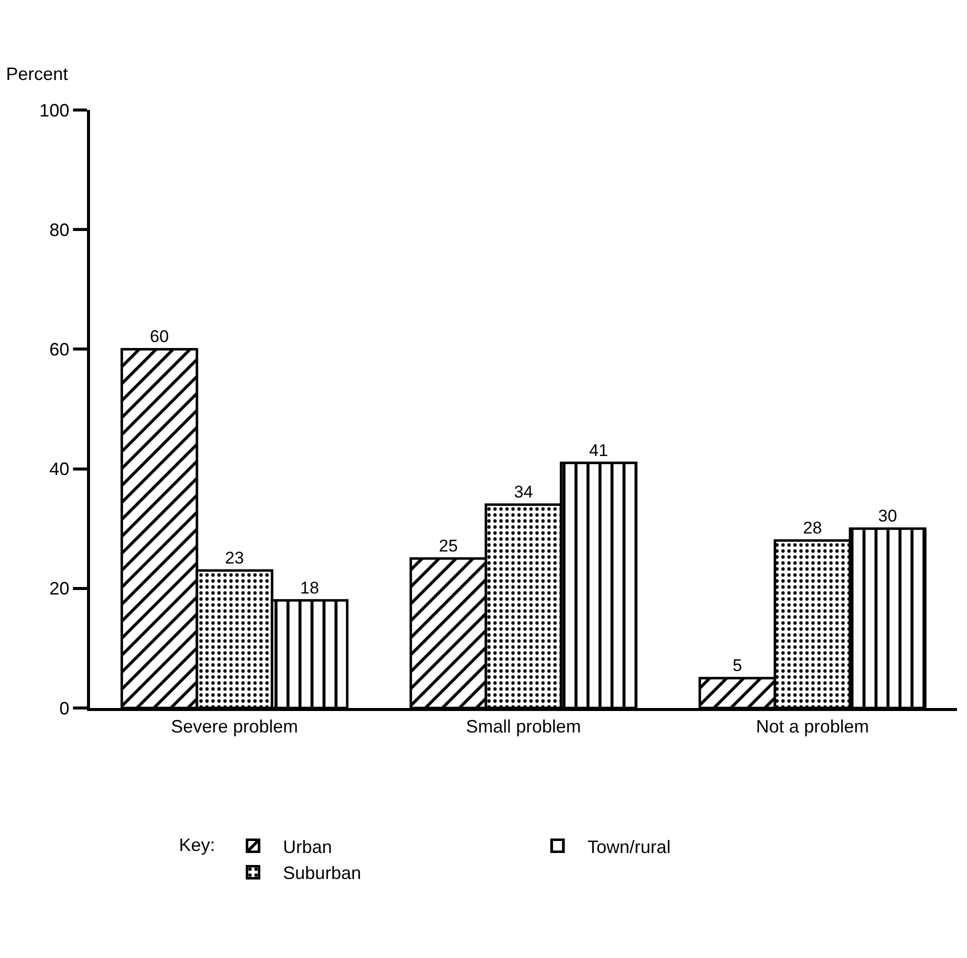 The width and height of the screenshot is (967, 958). What do you see at coordinates (59, 588) in the screenshot?
I see `y-tick-label: 20` at bounding box center [59, 588].